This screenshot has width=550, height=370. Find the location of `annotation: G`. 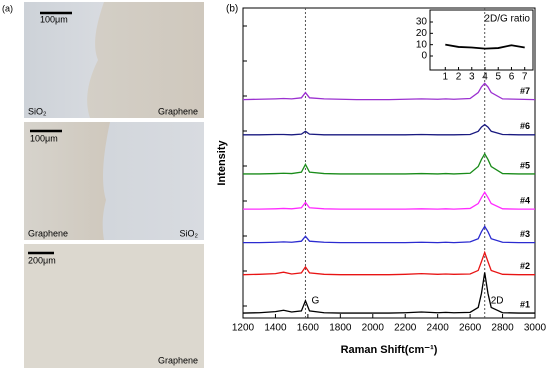

annotation: G is located at coordinates (315, 301).